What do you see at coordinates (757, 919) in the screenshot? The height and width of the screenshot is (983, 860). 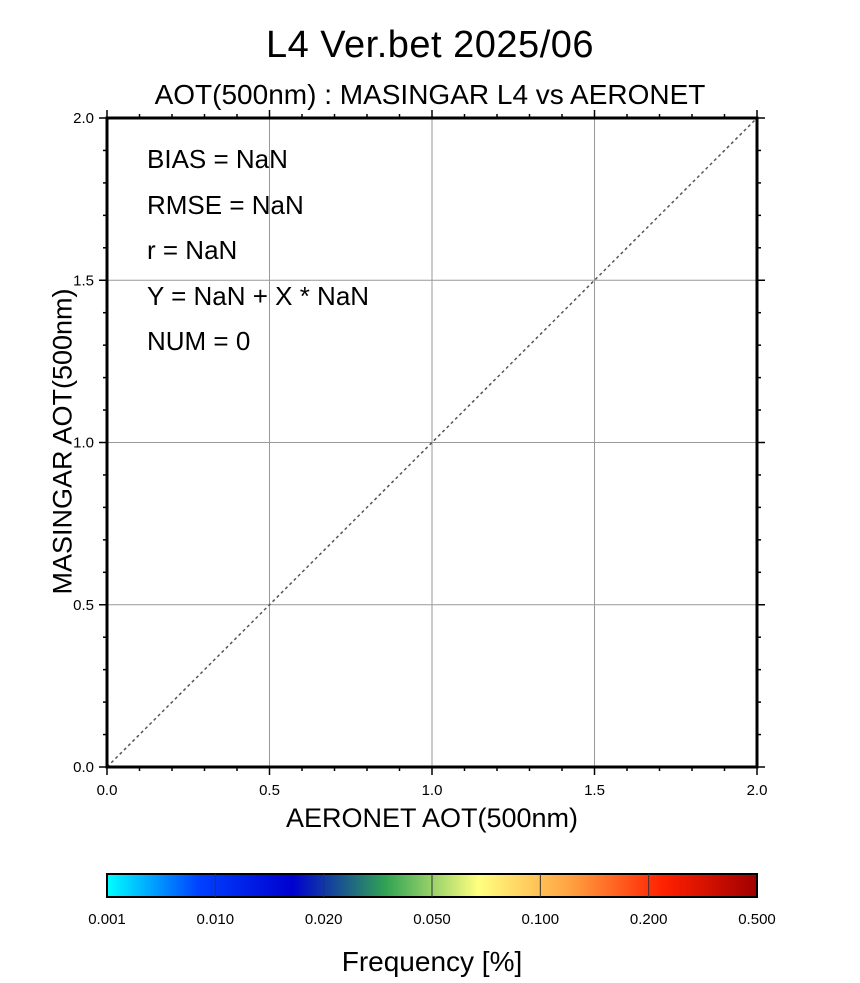 I see `colorbar-tick-label: 0.500` at bounding box center [757, 919].